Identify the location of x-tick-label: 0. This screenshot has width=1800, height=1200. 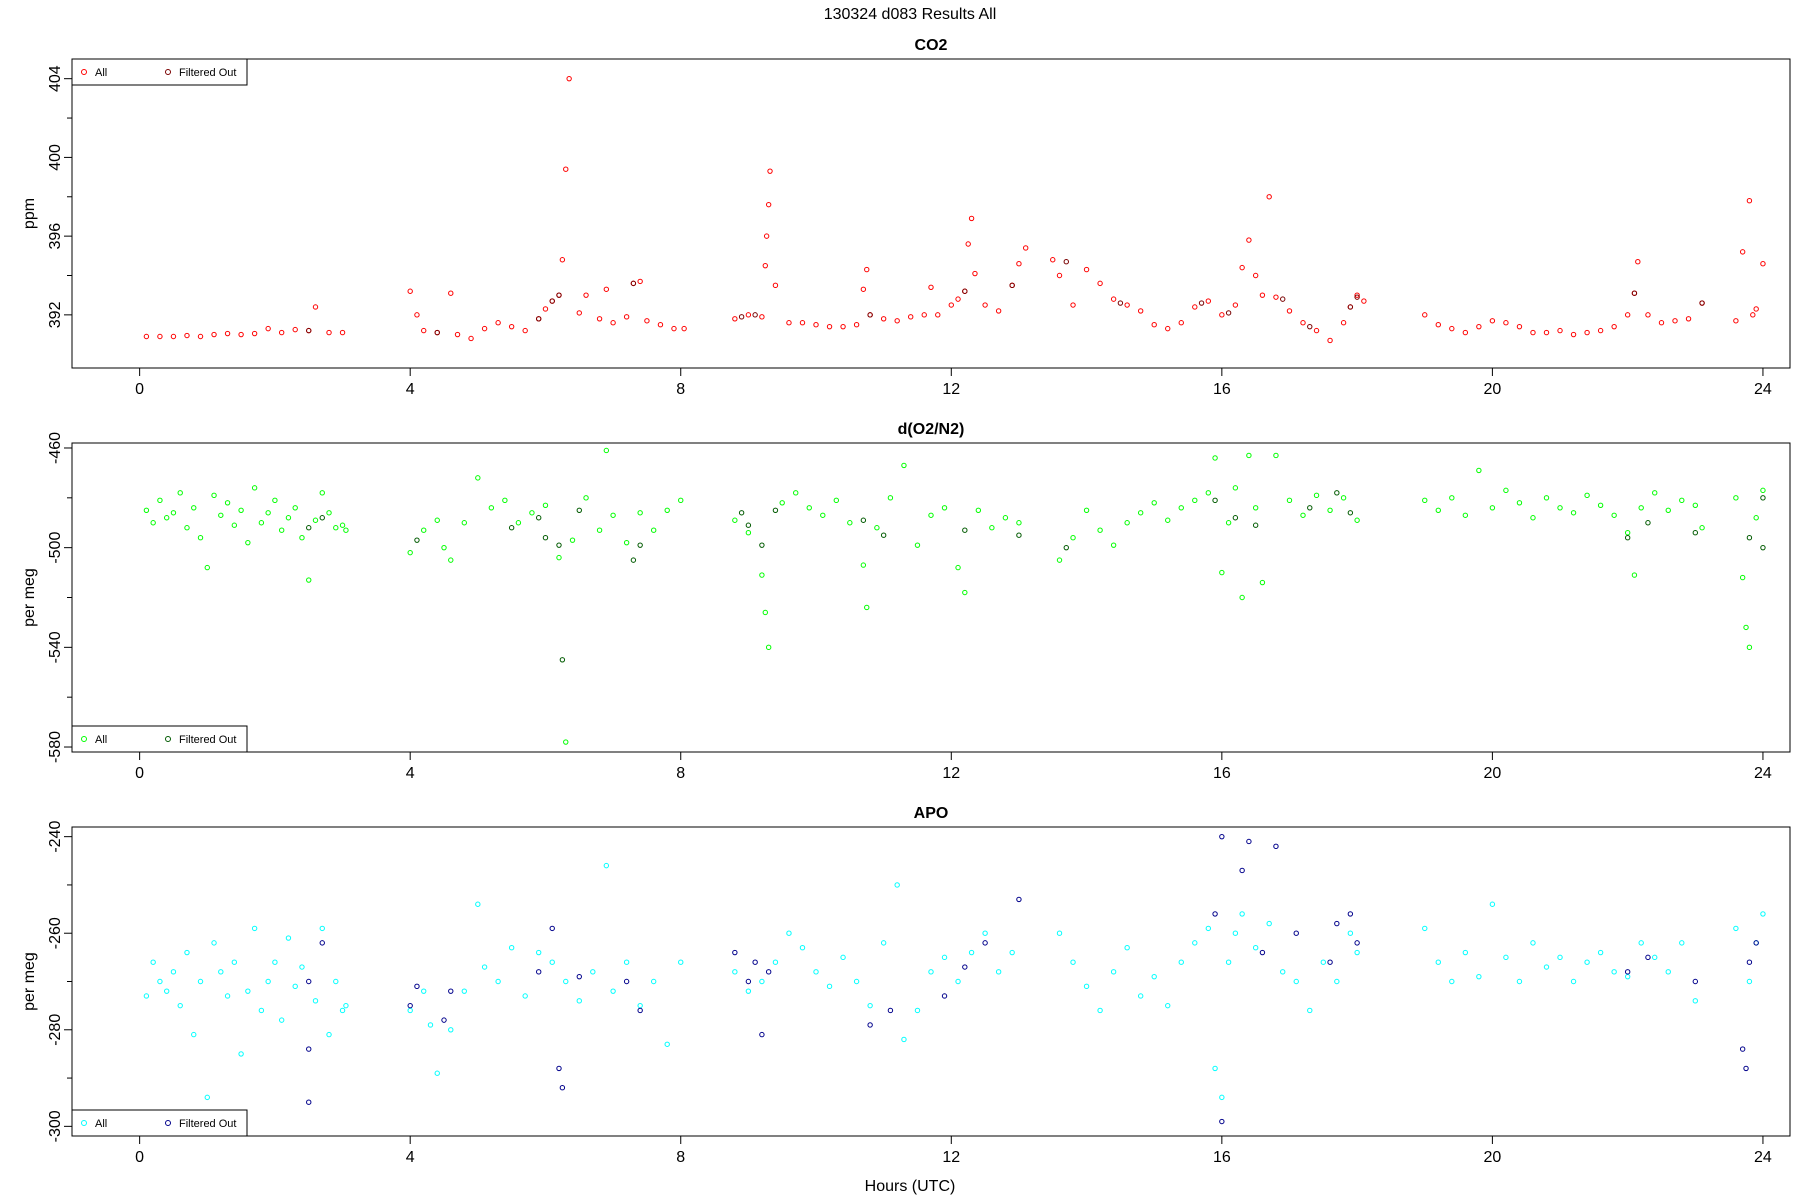
(139, 1157).